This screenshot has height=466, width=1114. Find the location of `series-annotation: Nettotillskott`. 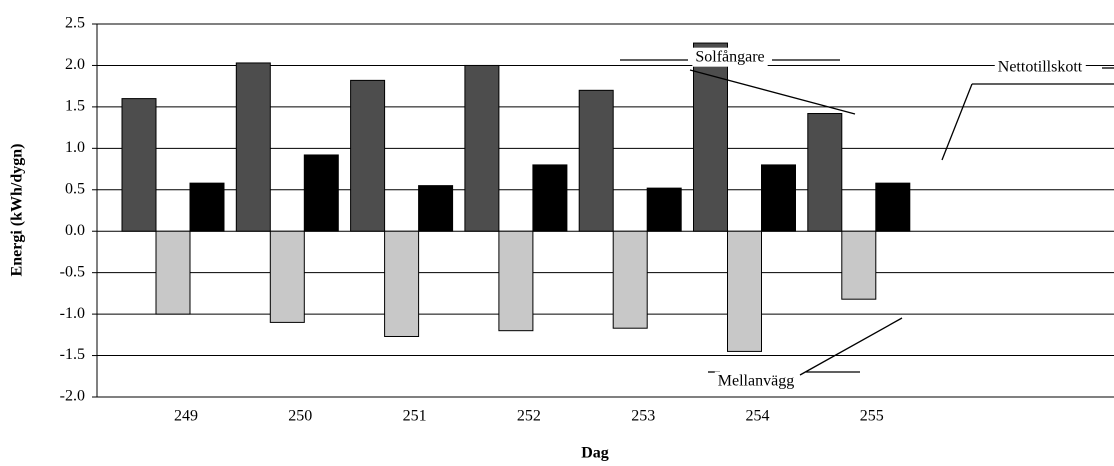

series-annotation: Nettotillskott is located at coordinates (1040, 67).